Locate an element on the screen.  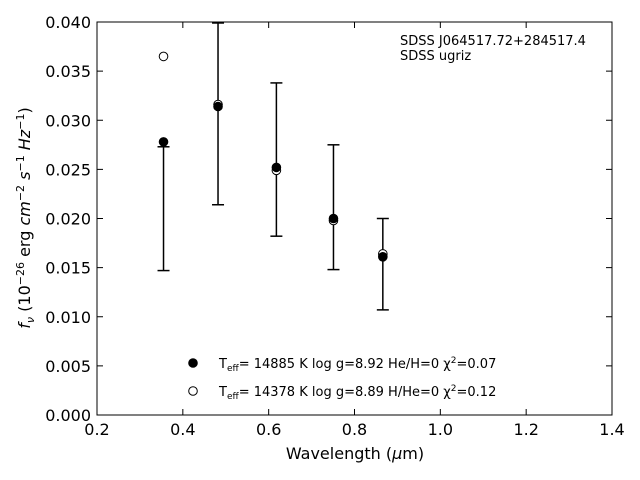
x-tick-label-1: 0.4 is located at coordinates (182, 429).